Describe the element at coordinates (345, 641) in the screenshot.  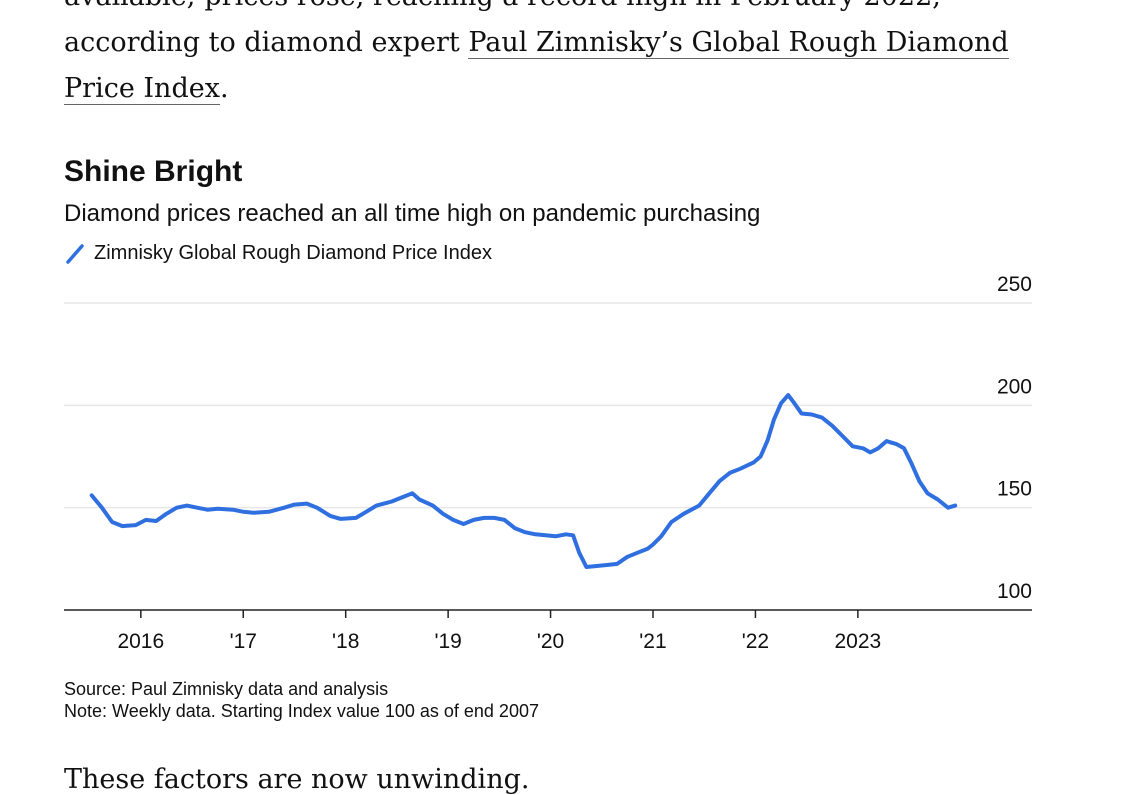
I see `x-tick-label-2018: '18` at that location.